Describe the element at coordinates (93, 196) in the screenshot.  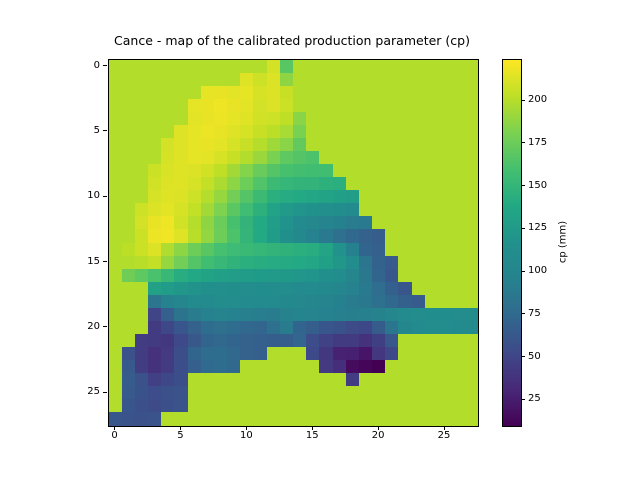
I see `y-tick-label: 10` at that location.